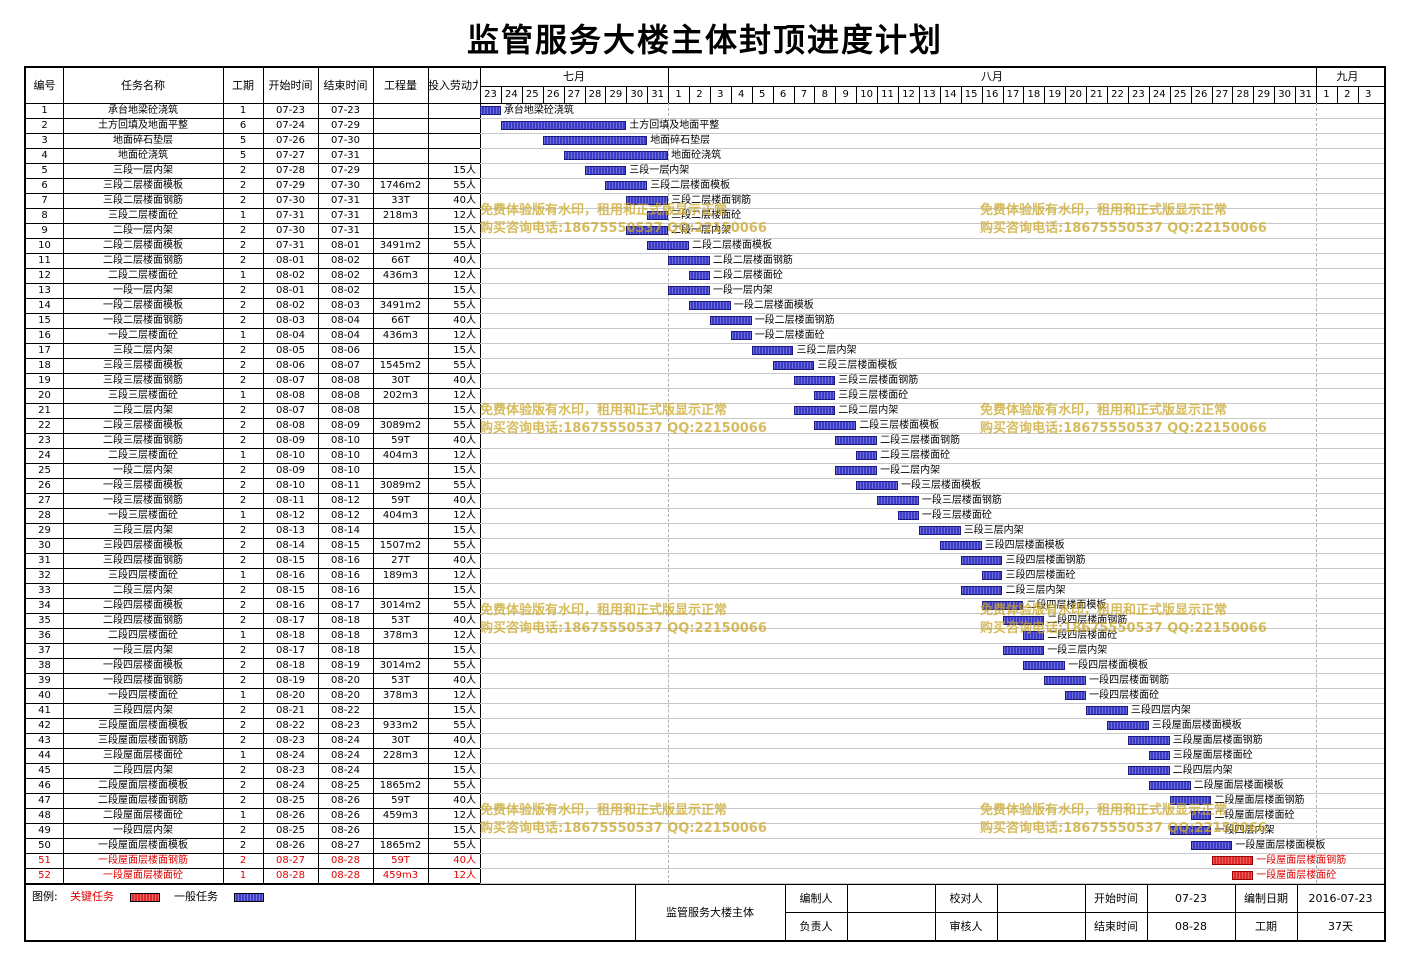 The height and width of the screenshot is (963, 1408). What do you see at coordinates (400, 665) in the screenshot?
I see `cell-qty: 3014m2` at bounding box center [400, 665].